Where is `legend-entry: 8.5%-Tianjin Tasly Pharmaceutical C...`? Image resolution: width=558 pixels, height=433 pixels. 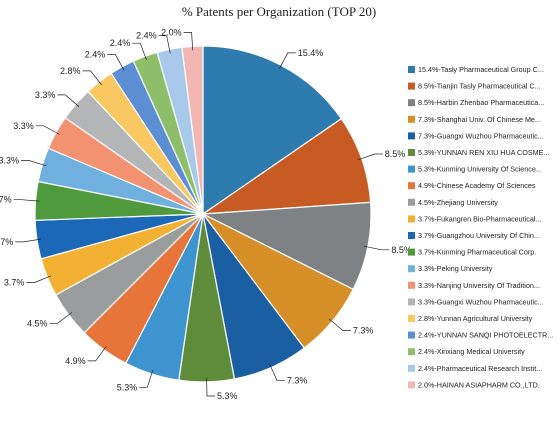 legend-entry: 8.5%-Tianjin Tasly Pharmaceutical C... is located at coordinates (479, 86).